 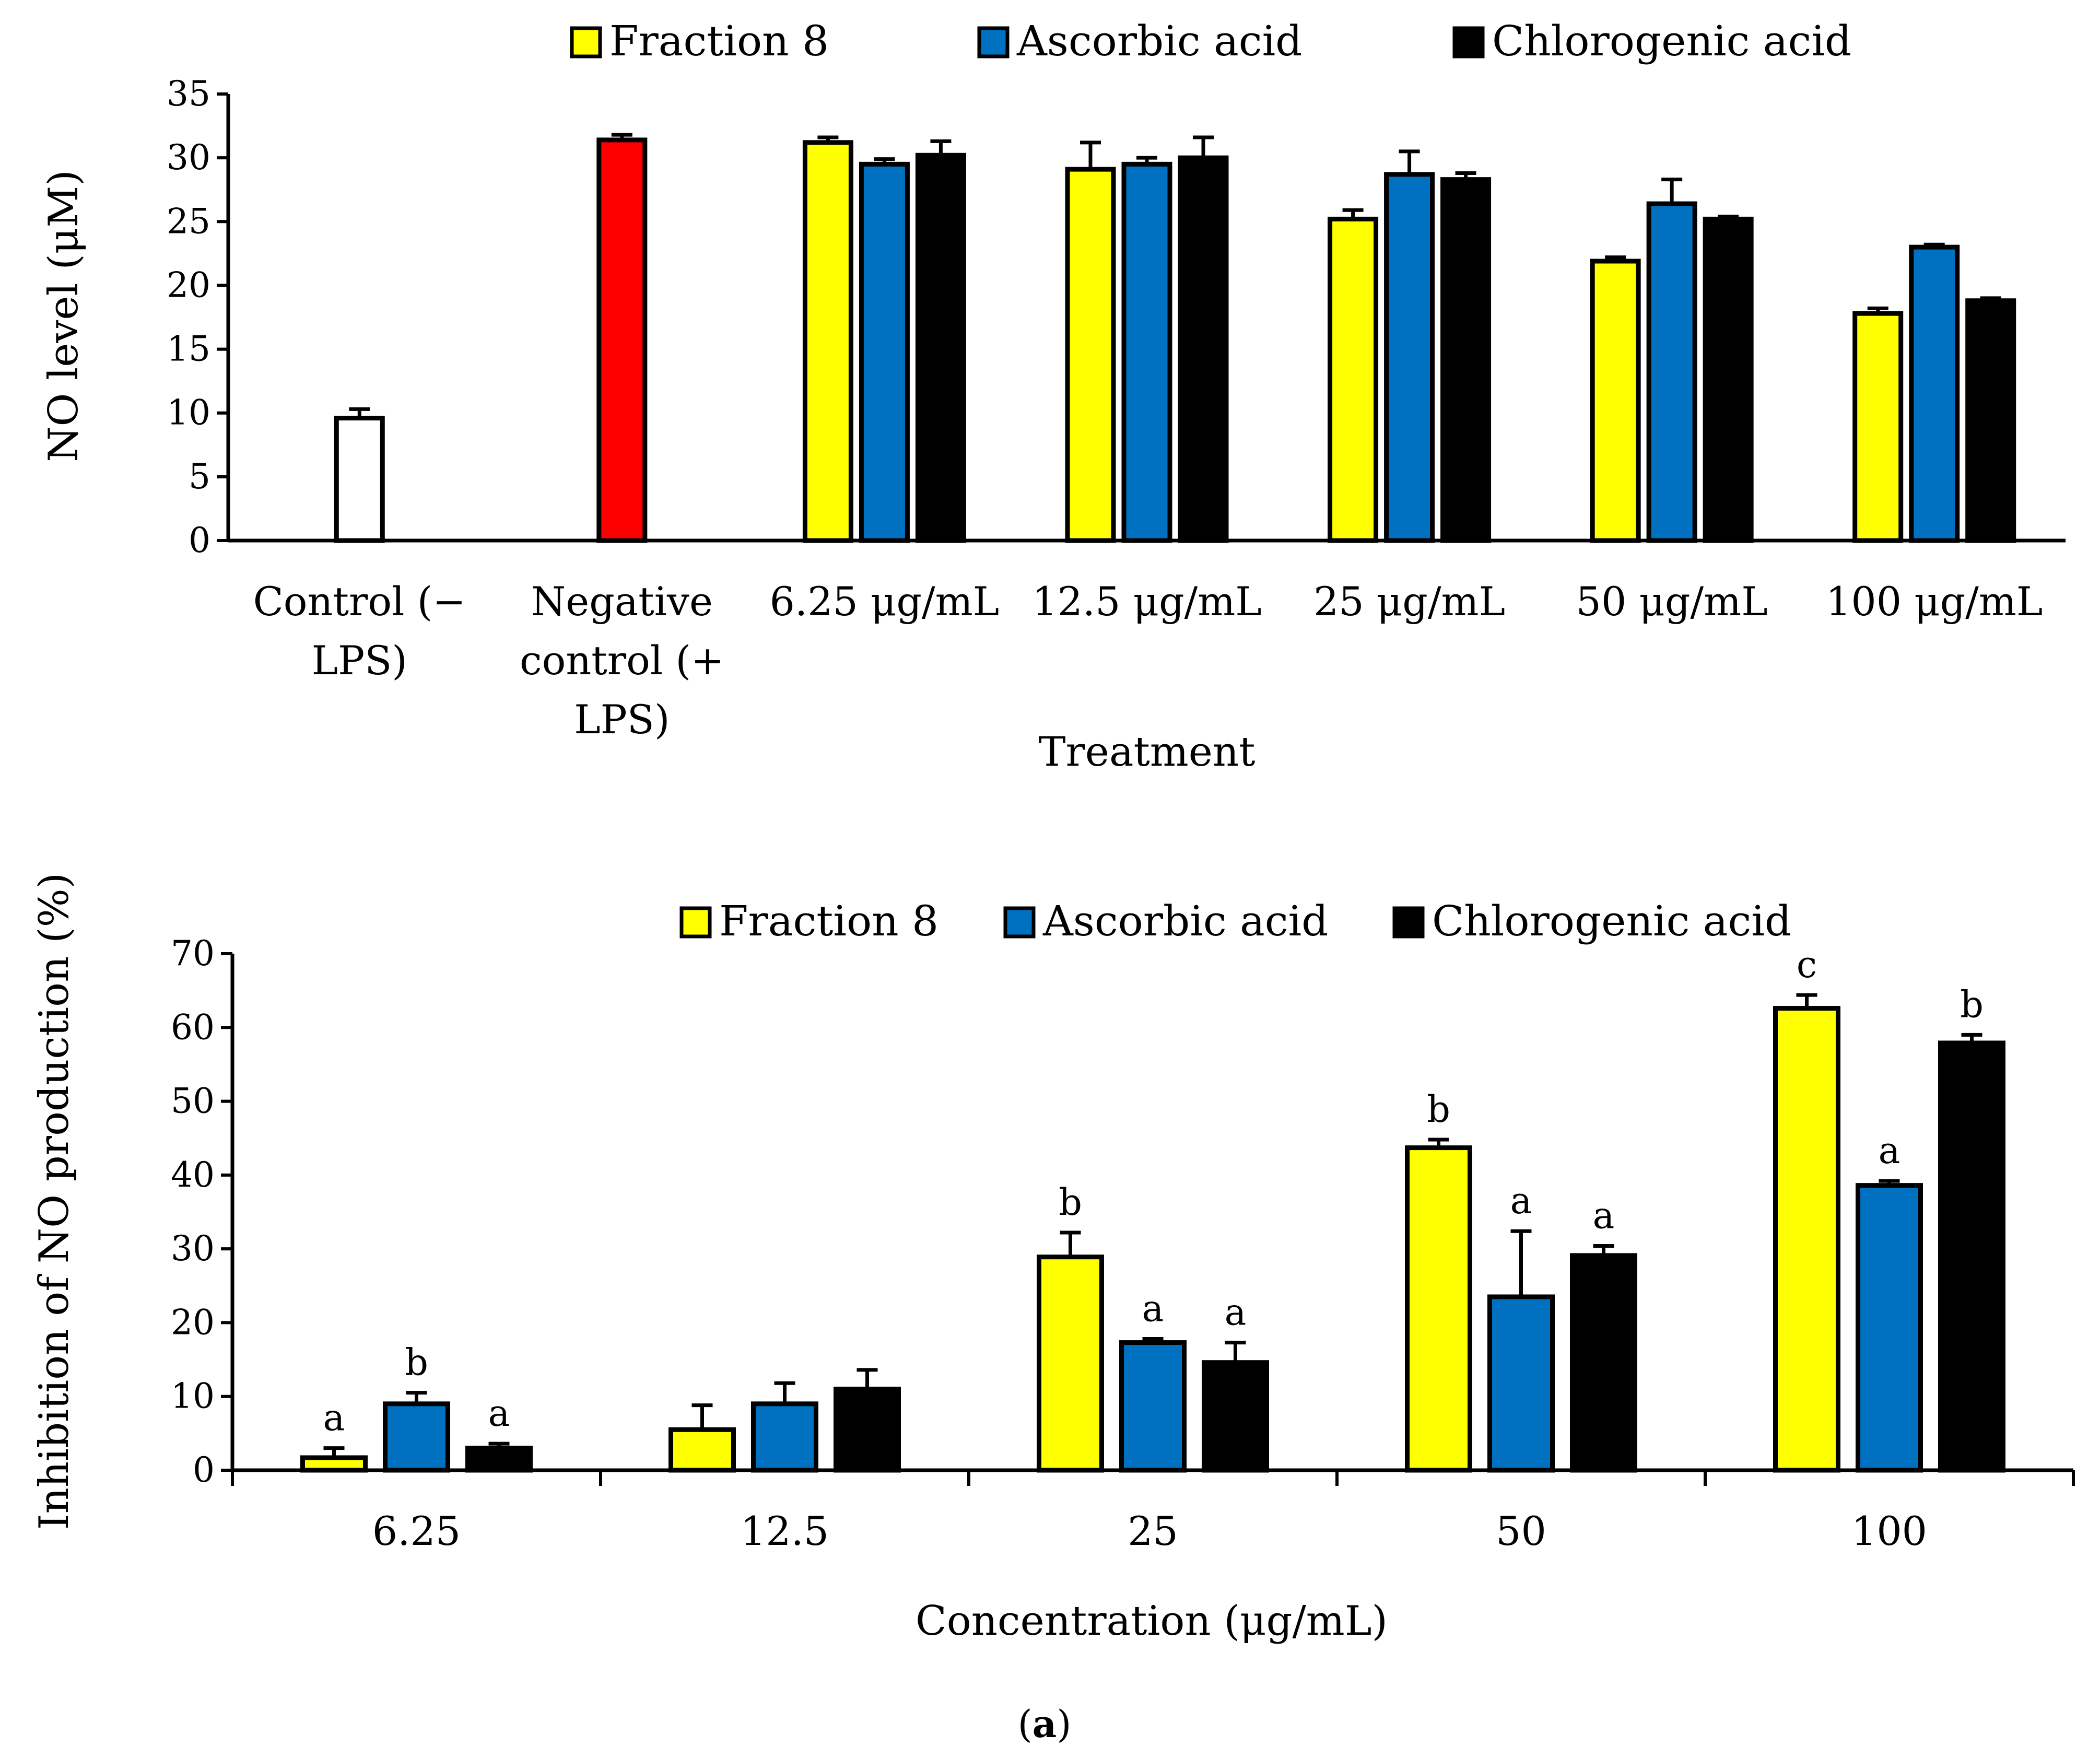 I want to click on category-label-bottom: 100, so click(x=1889, y=1531).